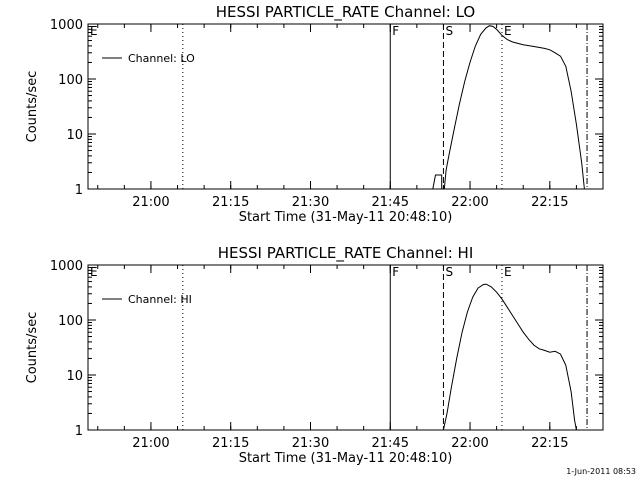 The width and height of the screenshot is (640, 480). Describe the element at coordinates (345, 12) in the screenshot. I see `chart-title: HESSI PARTICLE_RATE Channel: LO` at that location.